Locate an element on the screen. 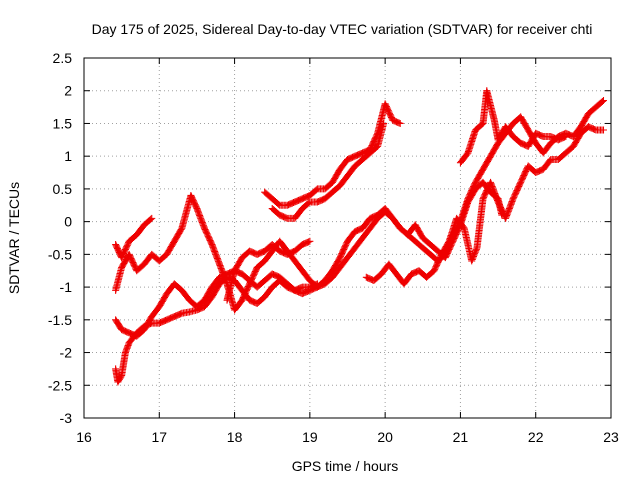 This screenshot has height=480, width=640. y-tick-label: -2.5 is located at coordinates (60, 385).